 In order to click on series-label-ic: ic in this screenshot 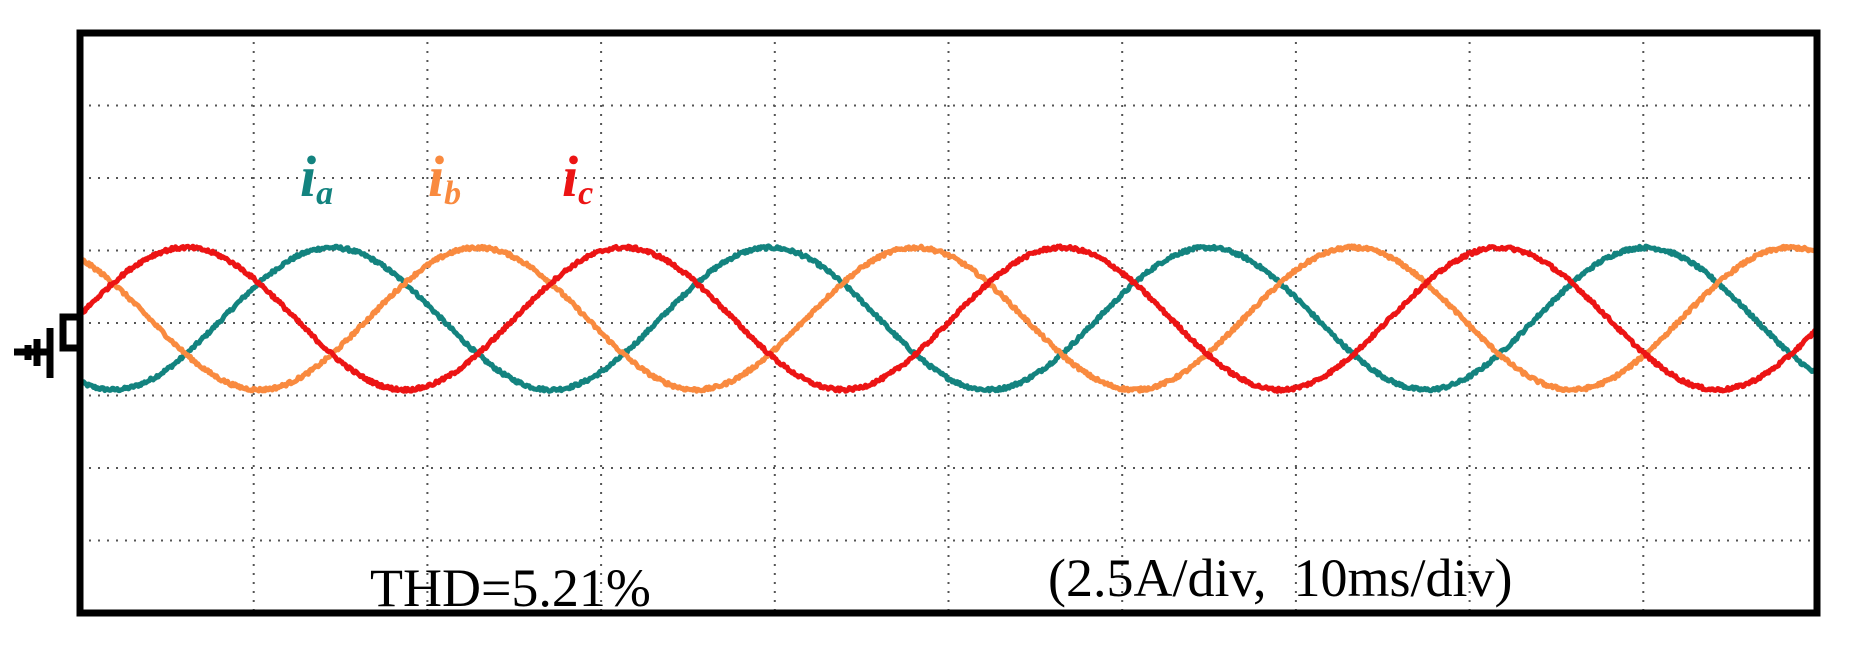, I will do `click(577, 178)`.